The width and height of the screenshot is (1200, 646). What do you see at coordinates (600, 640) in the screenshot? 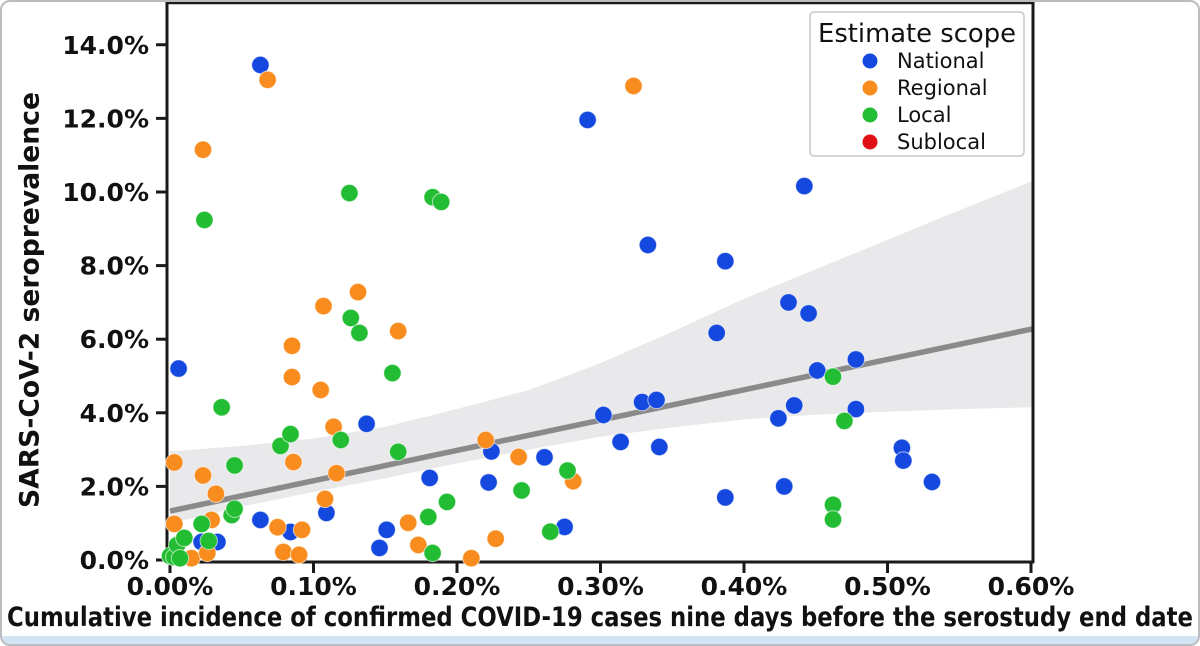
I see `bottom-strip` at bounding box center [600, 640].